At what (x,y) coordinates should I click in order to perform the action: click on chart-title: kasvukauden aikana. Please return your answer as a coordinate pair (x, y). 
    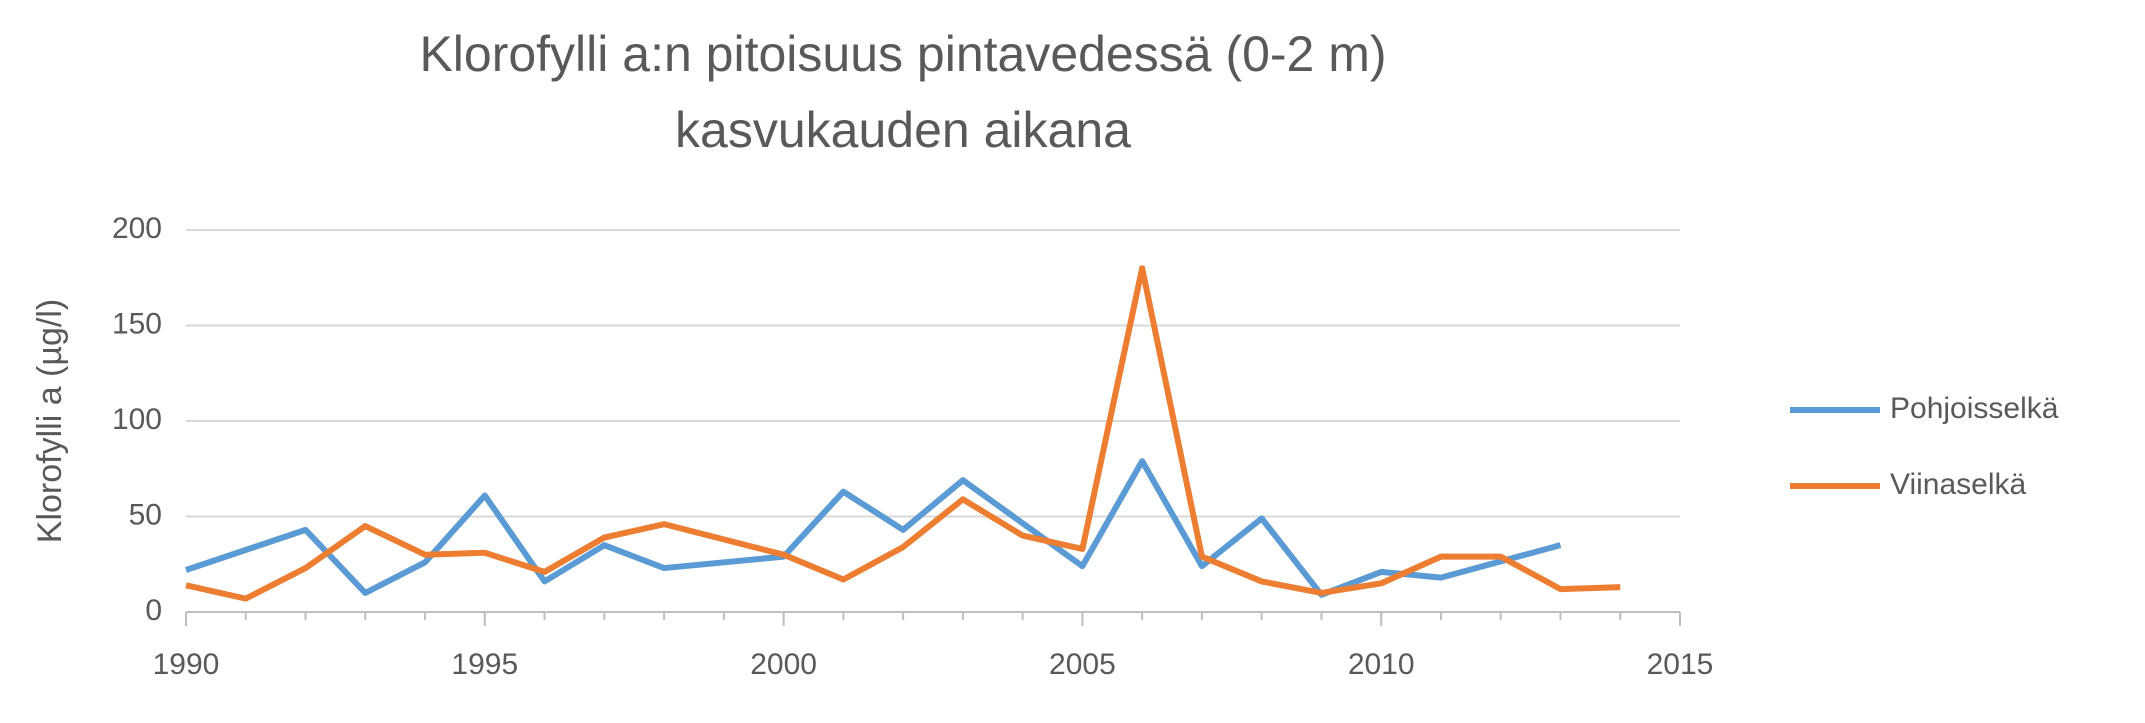
    Looking at the image, I should click on (903, 130).